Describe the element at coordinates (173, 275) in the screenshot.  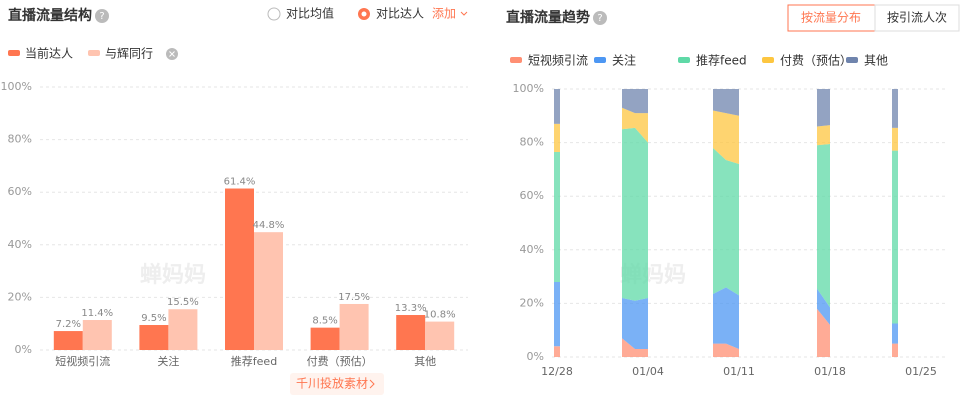
I see `watermark: 蝉妈妈` at that location.